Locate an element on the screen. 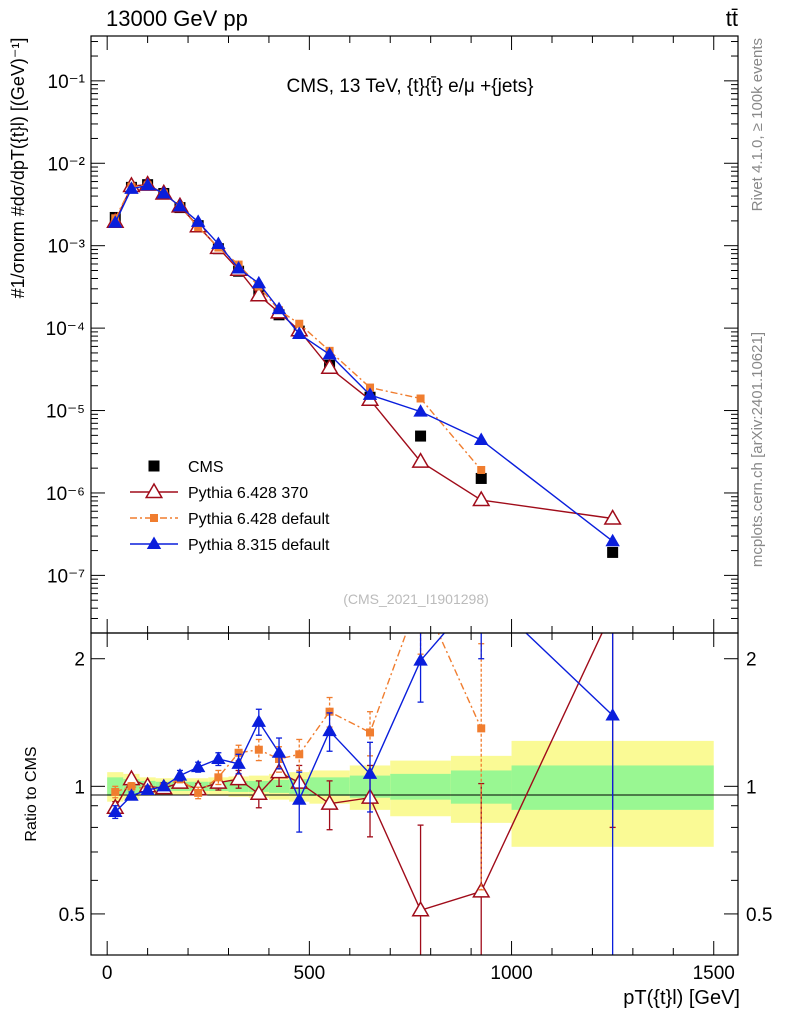 This screenshot has width=786, height=1024. ratio-y-tick-label: 1 is located at coordinates (79, 787).